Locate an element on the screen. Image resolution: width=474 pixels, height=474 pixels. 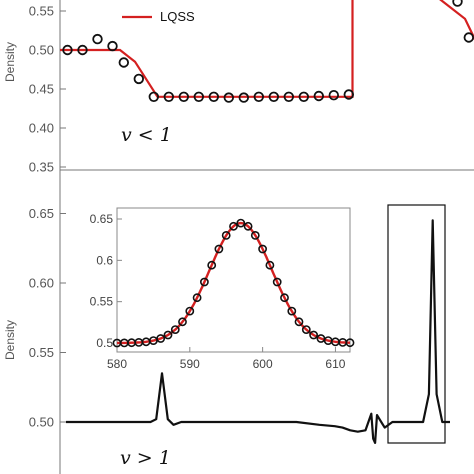
inset-y-tick-label: 0.65 is located at coordinates (102, 219).